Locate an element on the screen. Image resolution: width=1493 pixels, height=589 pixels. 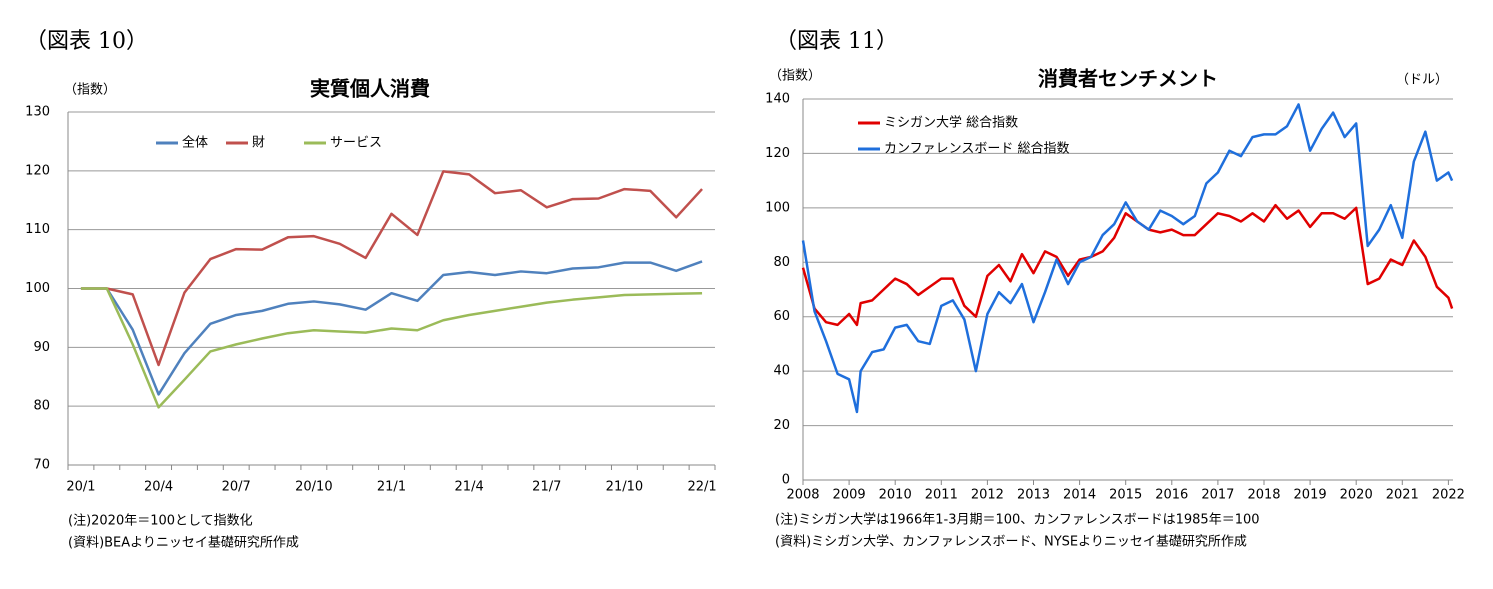
y-tick-label: 60 is located at coordinates (781, 316).